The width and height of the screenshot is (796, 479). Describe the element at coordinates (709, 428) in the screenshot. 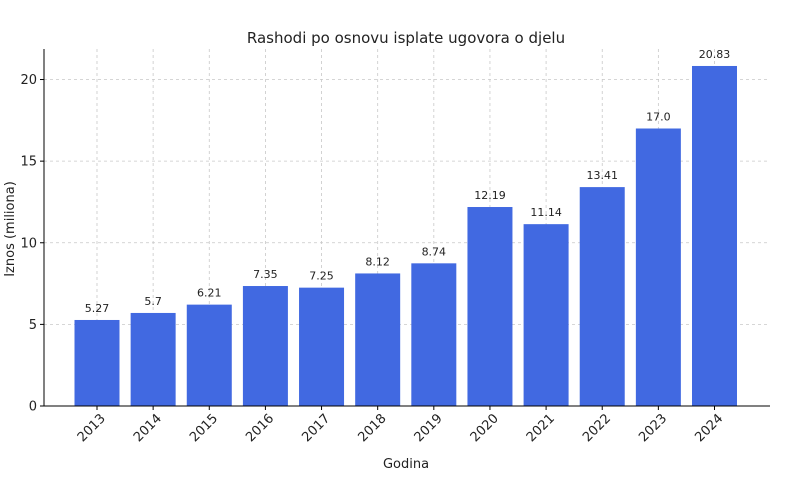

I see `x-tick-label-2024: 2024` at that location.